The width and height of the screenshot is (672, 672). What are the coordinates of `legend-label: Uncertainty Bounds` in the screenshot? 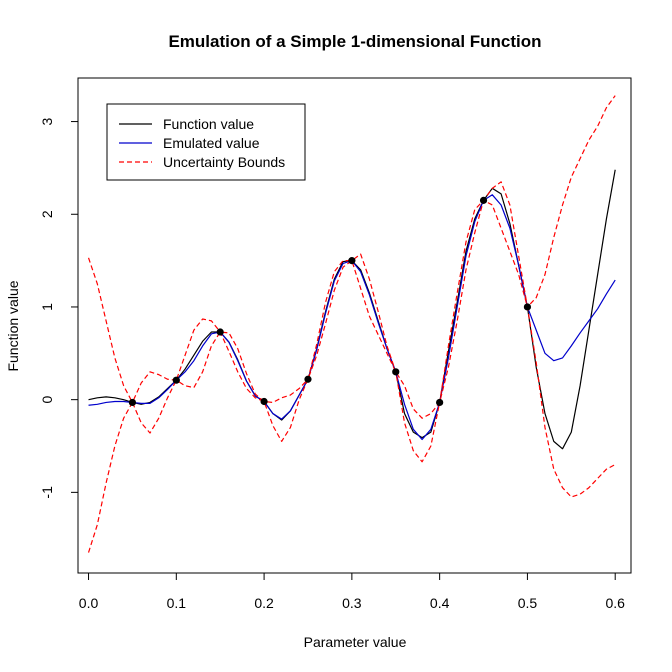 It's located at (224, 162).